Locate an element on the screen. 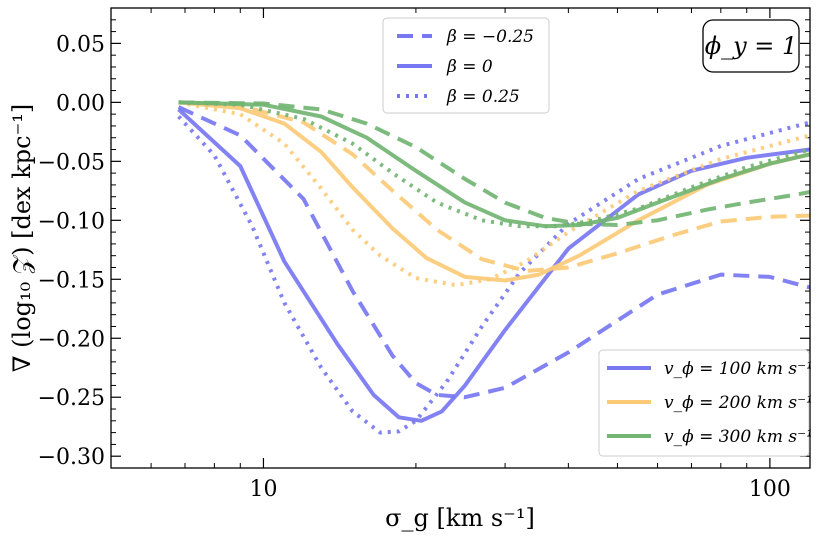 This screenshot has height=540, width=830. y-tick-label: −0.25 is located at coordinates (71, 398).